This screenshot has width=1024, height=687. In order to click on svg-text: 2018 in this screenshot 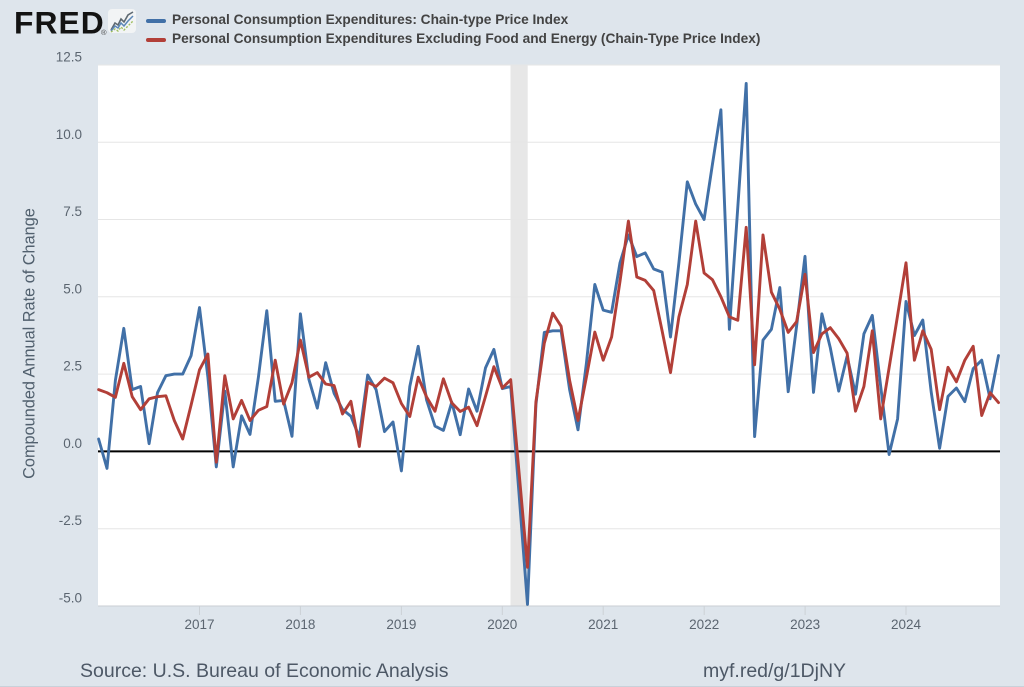, I will do `click(300, 624)`.